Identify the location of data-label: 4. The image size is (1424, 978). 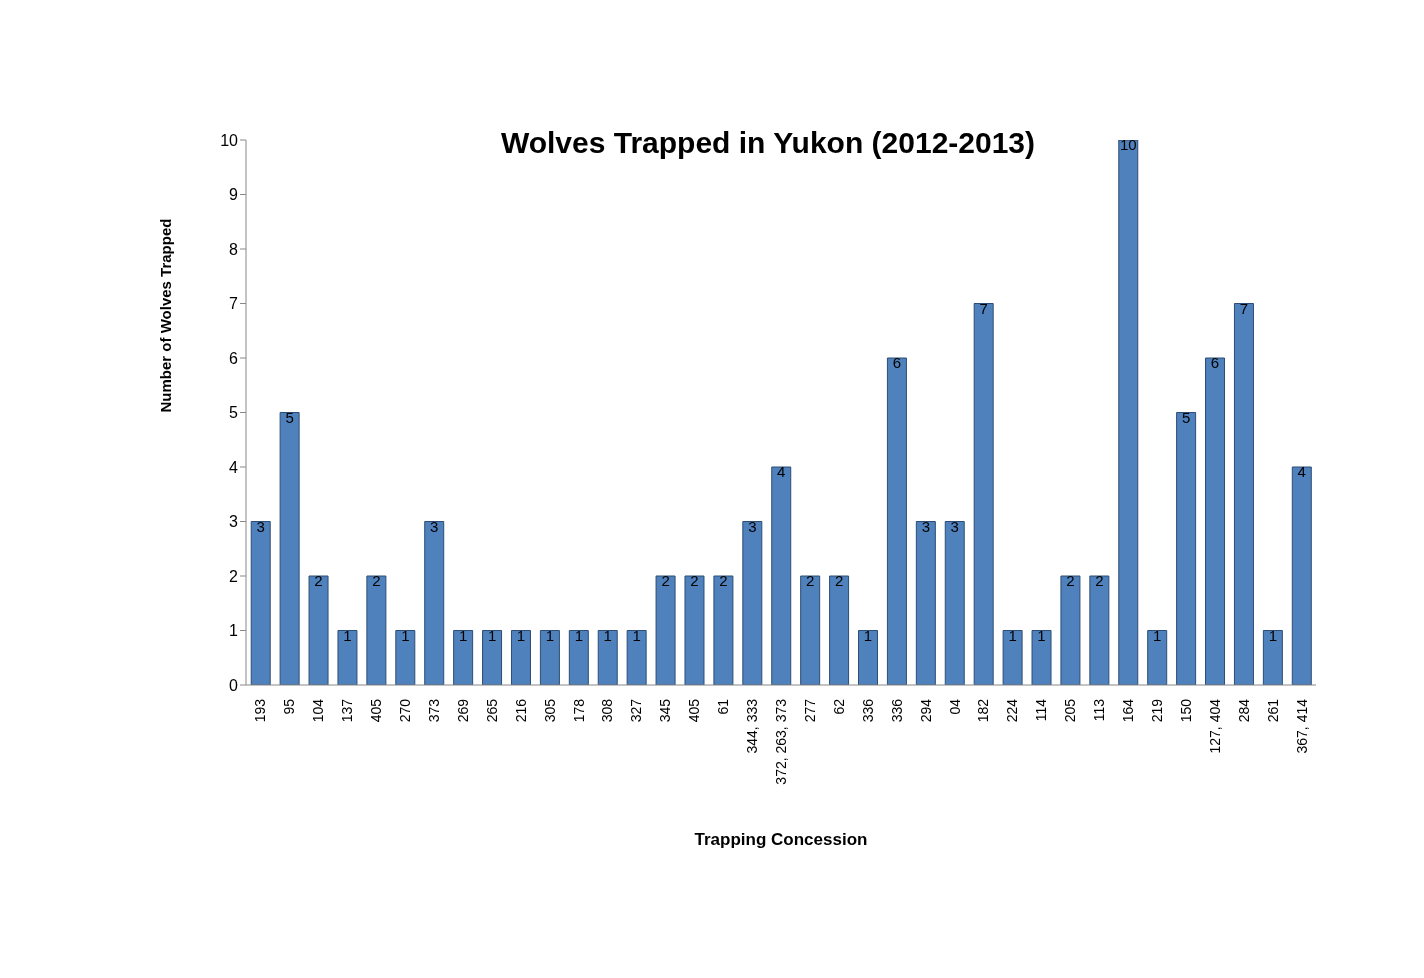
(1301, 471).